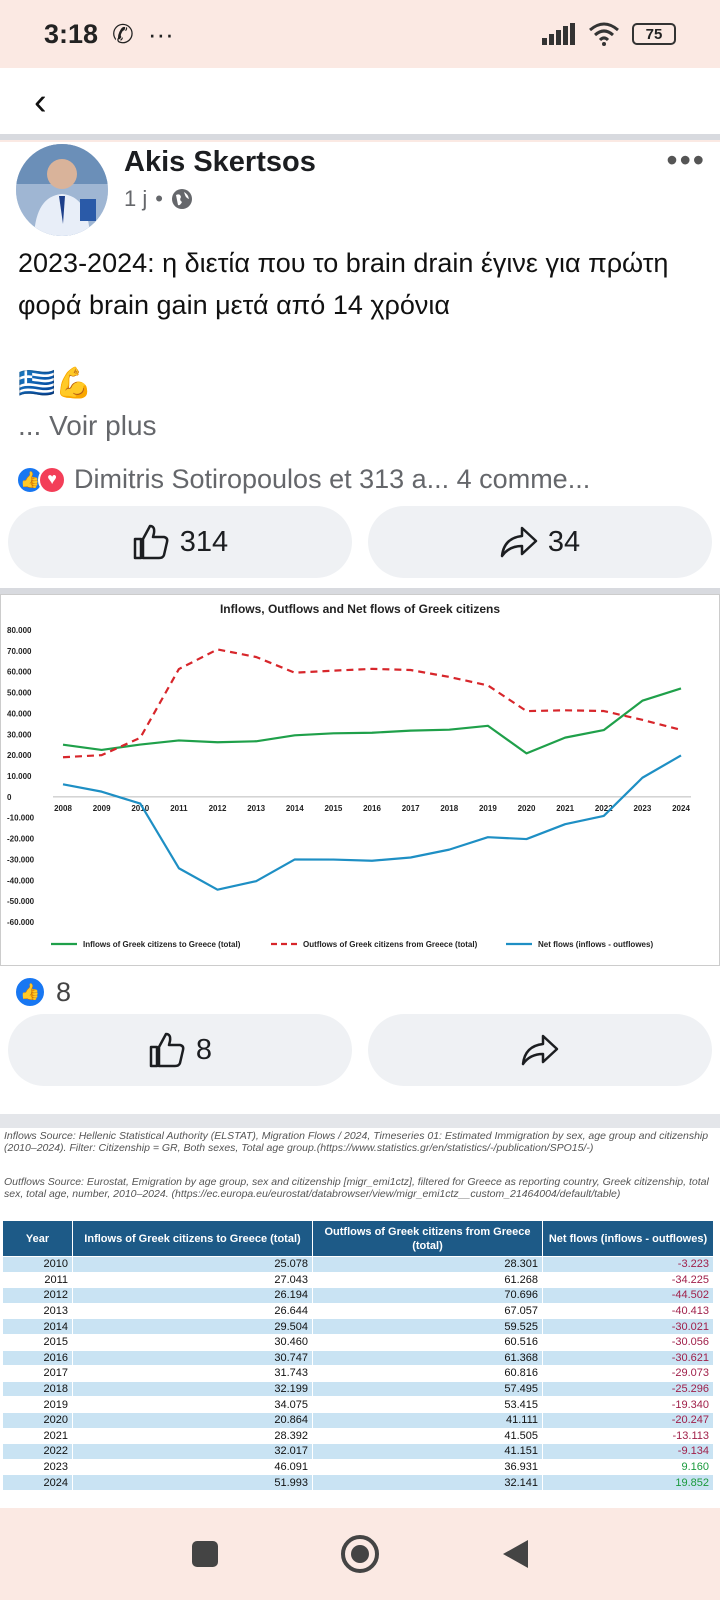 This screenshot has width=720, height=1600. I want to click on header-year: Year, so click(37, 1238).